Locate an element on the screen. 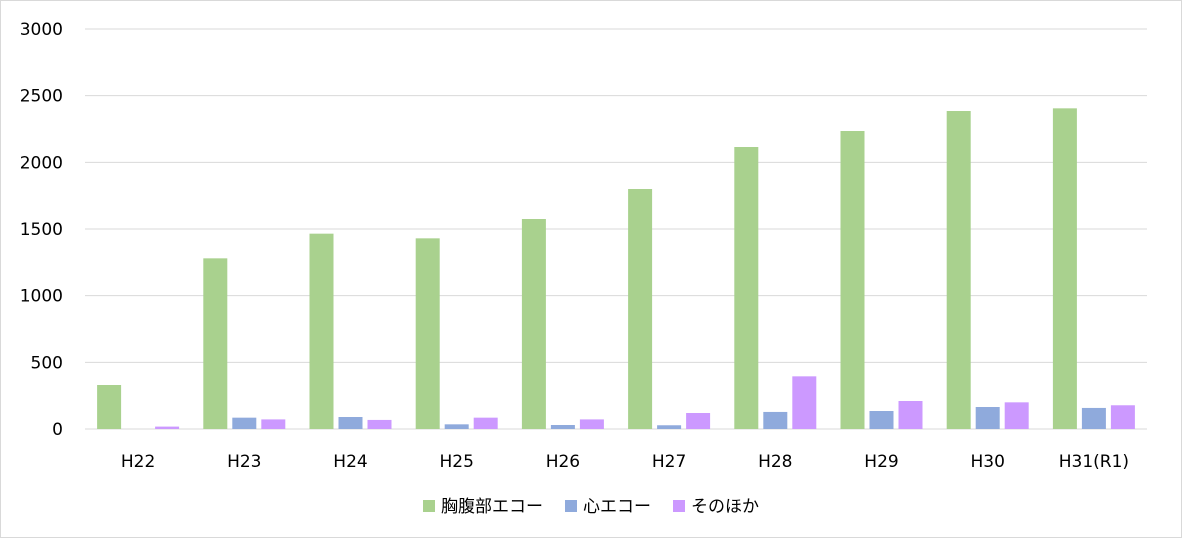  y-tick-label: 3000 is located at coordinates (41, 30).